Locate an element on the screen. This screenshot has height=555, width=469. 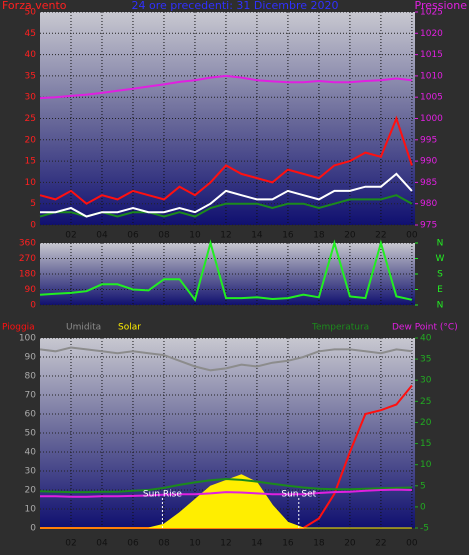
y2-tick-label: 5 is located at coordinates (423, 486).